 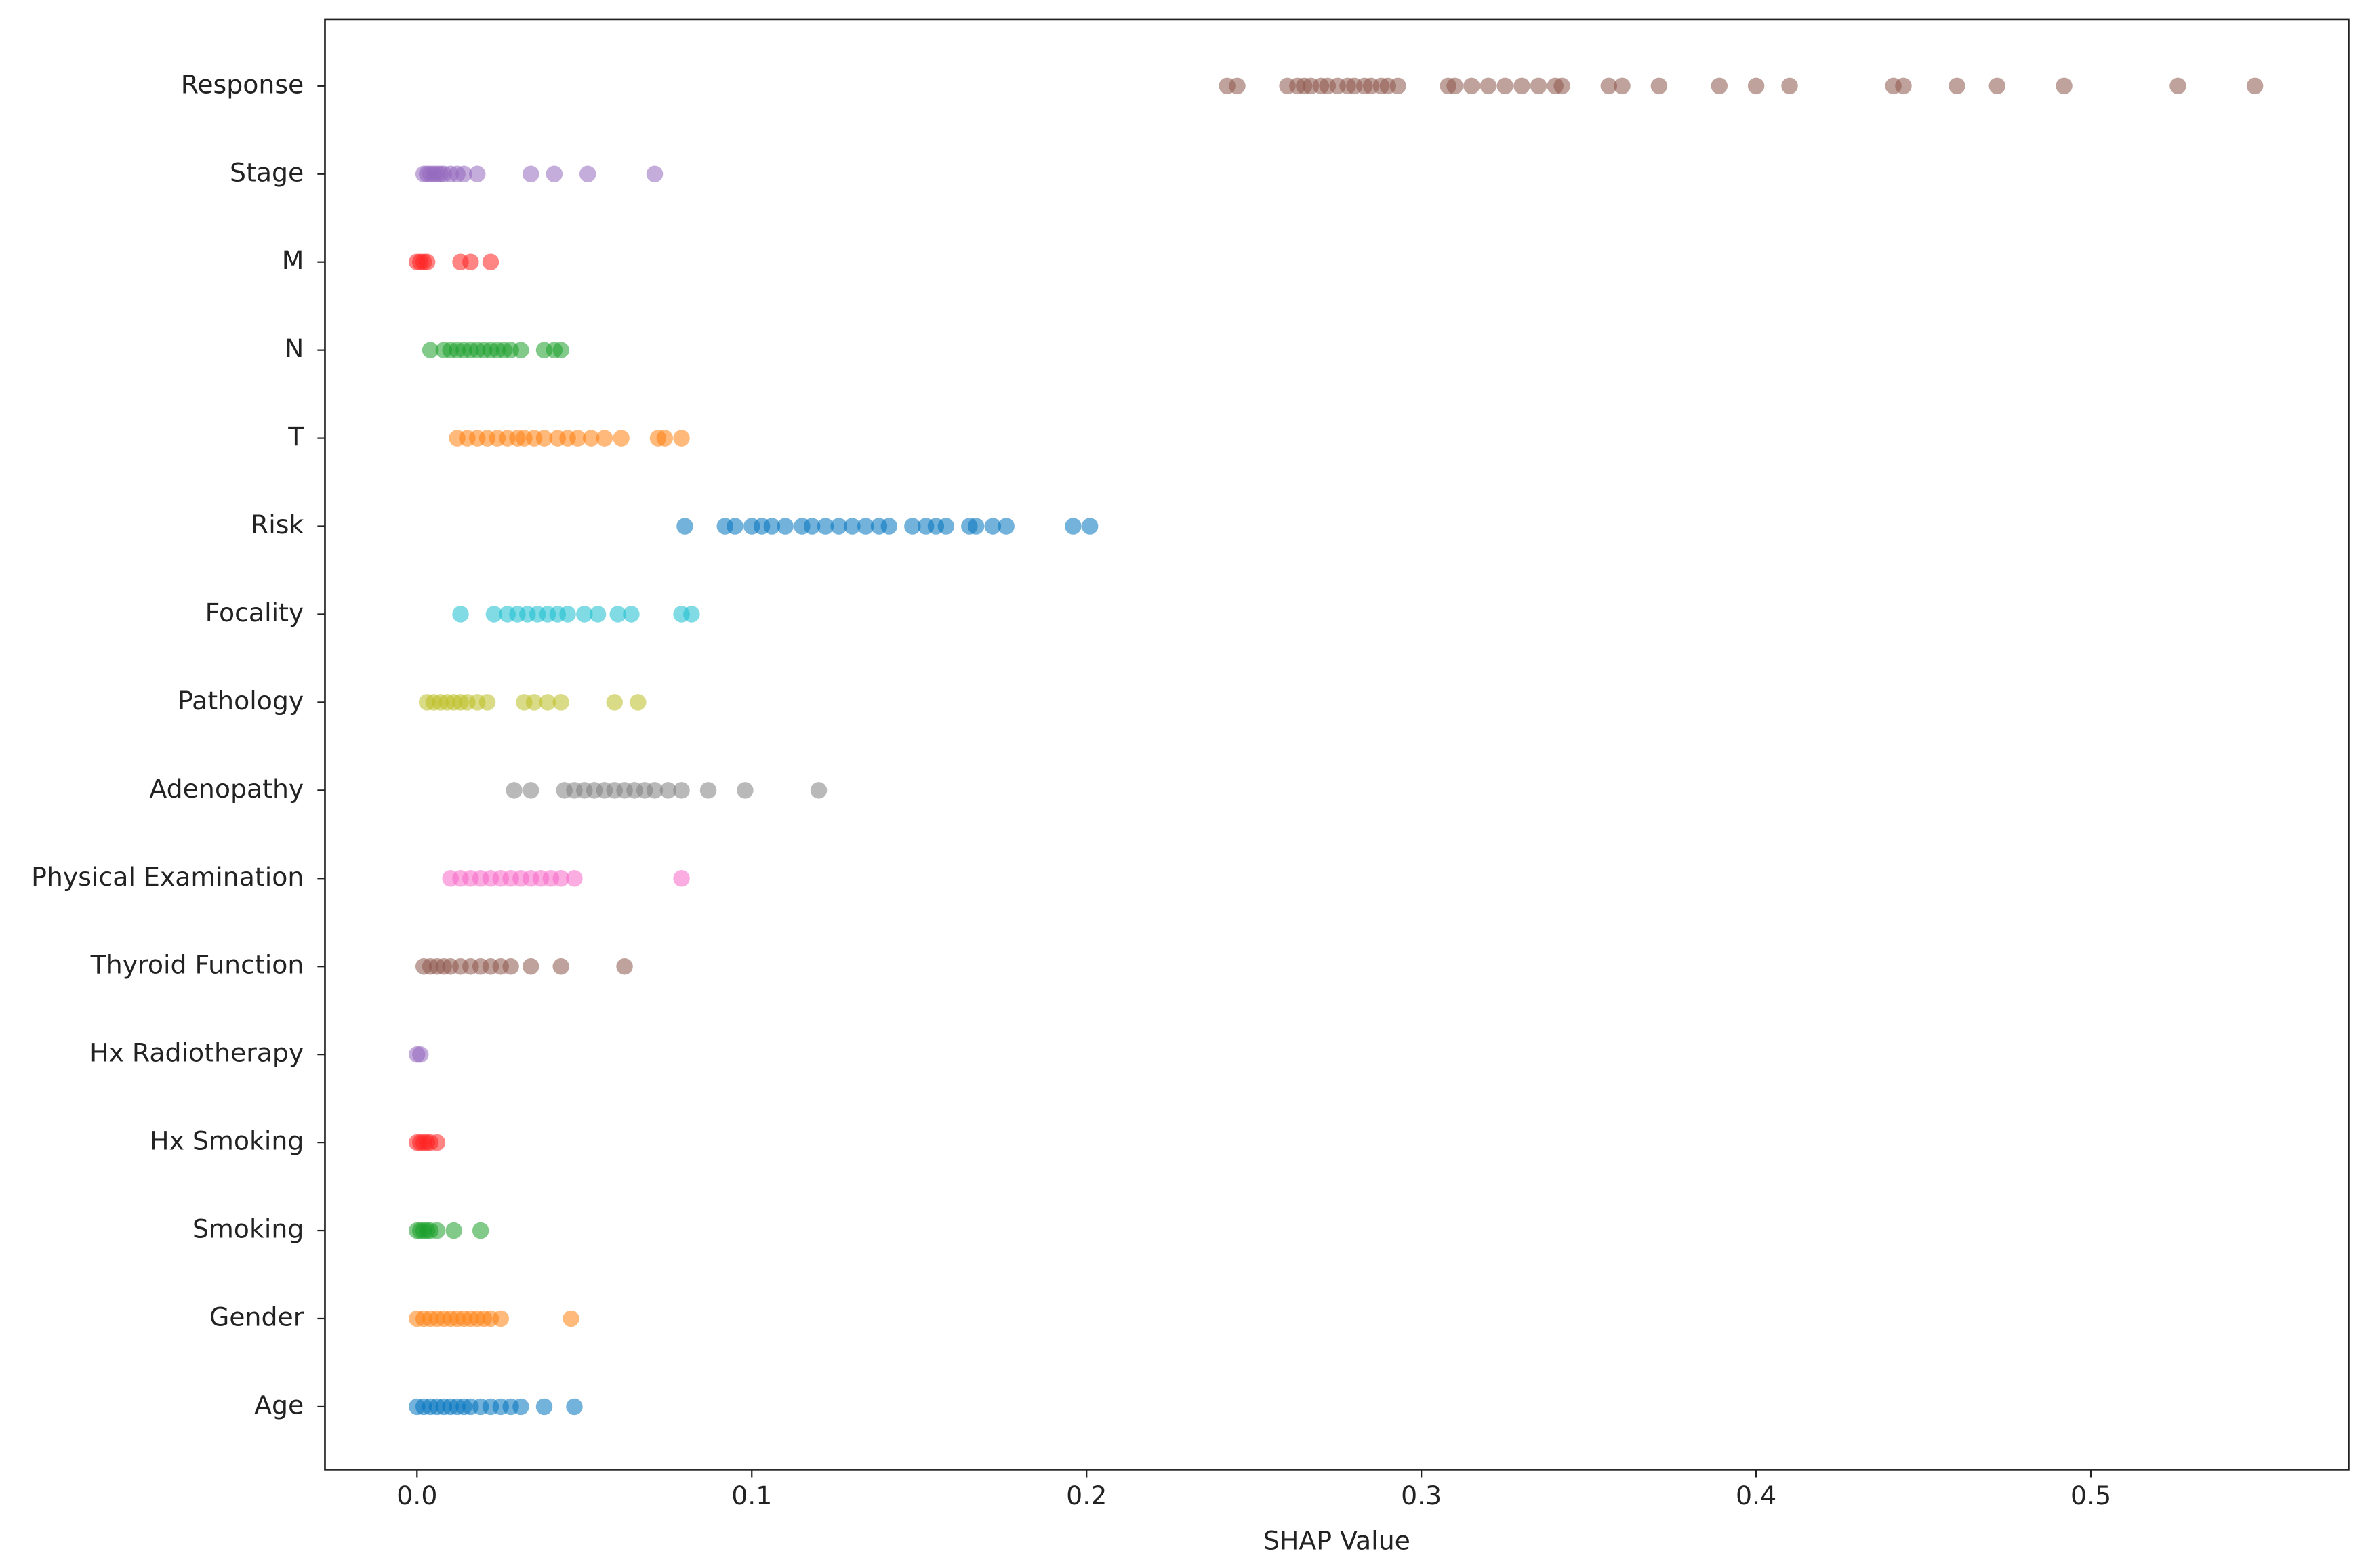 I want to click on y-tick-label: Hx Radiotherapy, so click(x=196, y=1053).